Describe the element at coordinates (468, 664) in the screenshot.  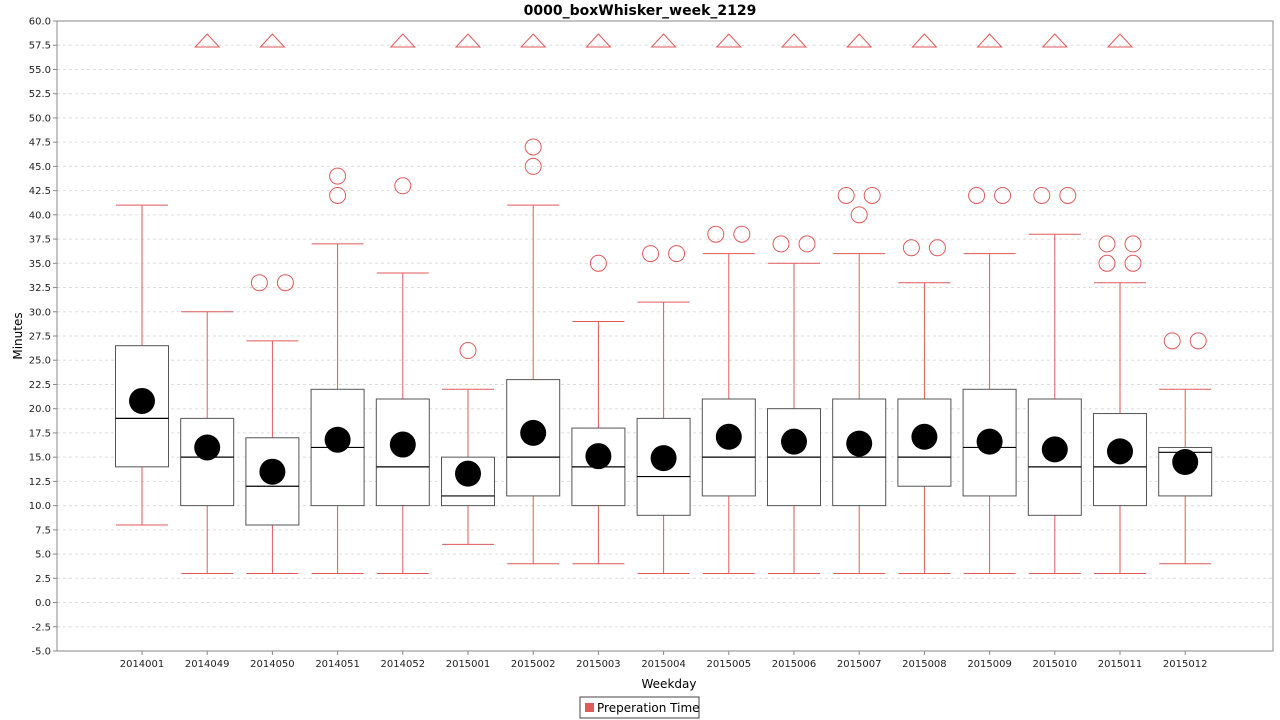
I see `x-tick-label: 2015001` at that location.